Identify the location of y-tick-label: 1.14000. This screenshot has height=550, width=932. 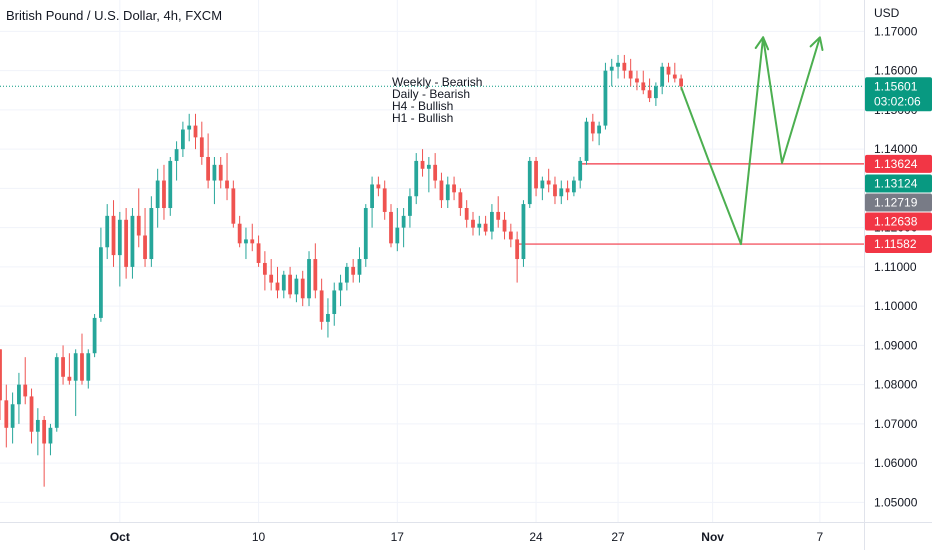
(896, 149).